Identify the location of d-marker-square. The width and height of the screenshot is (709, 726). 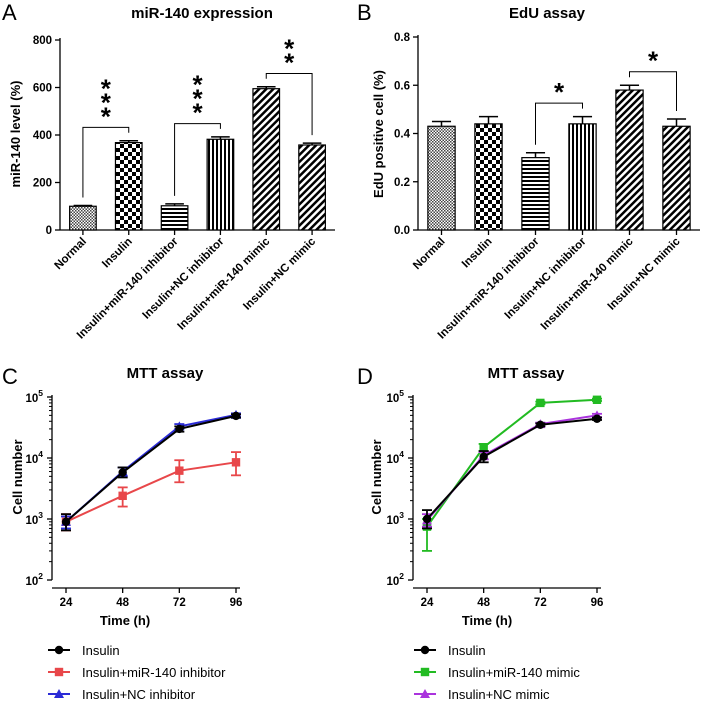
(597, 399).